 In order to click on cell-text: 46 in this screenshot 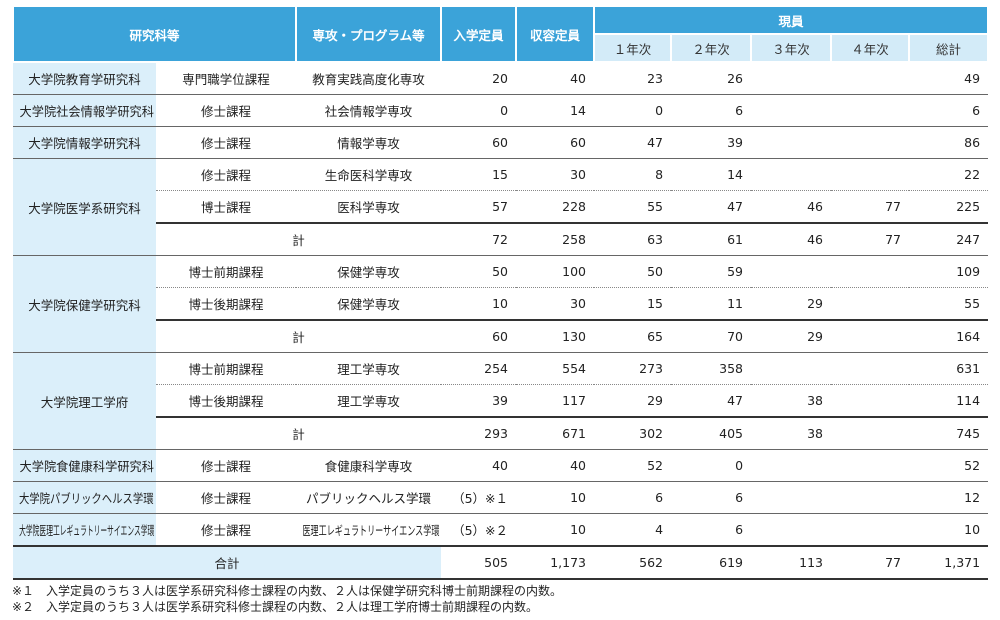, I will do `click(815, 239)`.